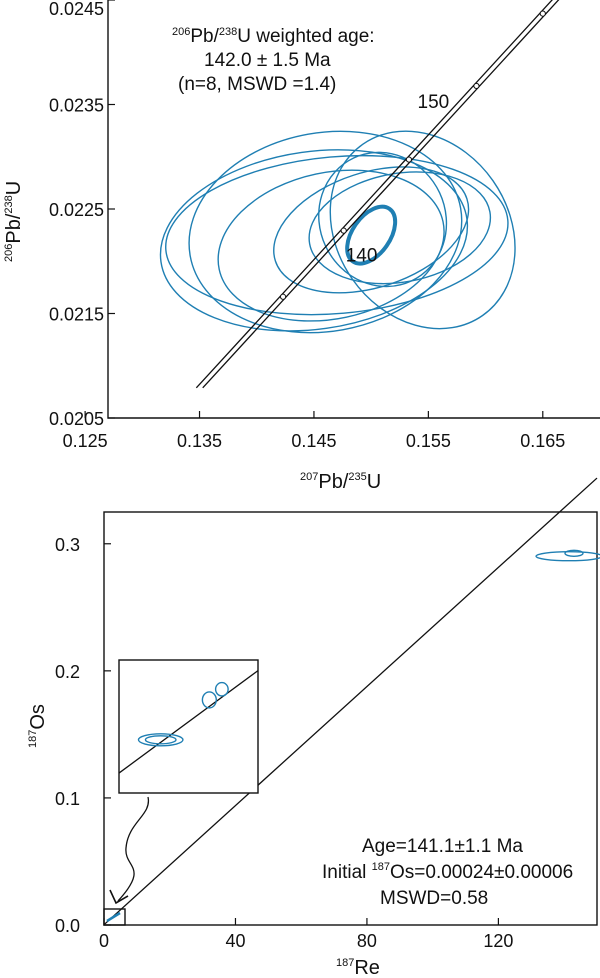 The height and width of the screenshot is (978, 600). Describe the element at coordinates (204, 36) in the screenshot. I see `annotation-text-a: Pb/` at that location.